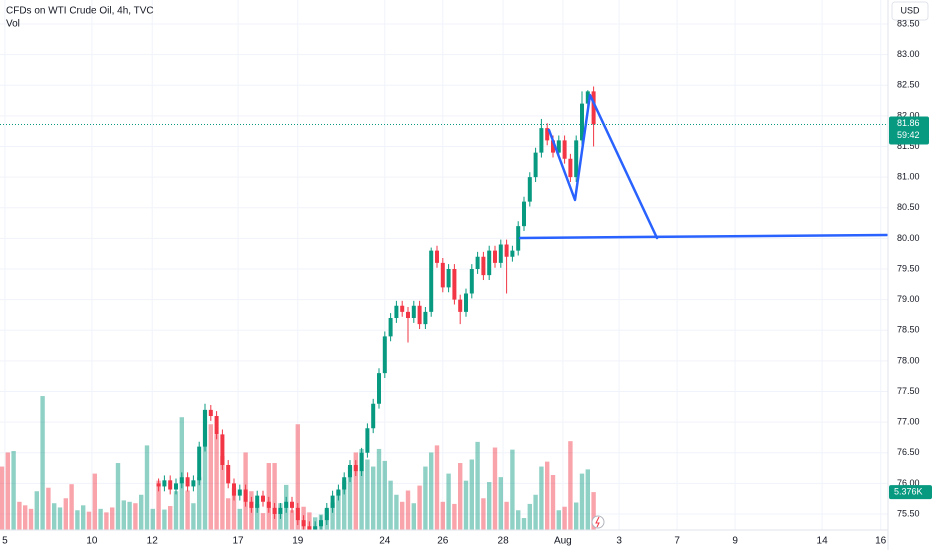 The image size is (932, 550). Describe the element at coordinates (13, 24) in the screenshot. I see `volume-label: Vol` at that location.